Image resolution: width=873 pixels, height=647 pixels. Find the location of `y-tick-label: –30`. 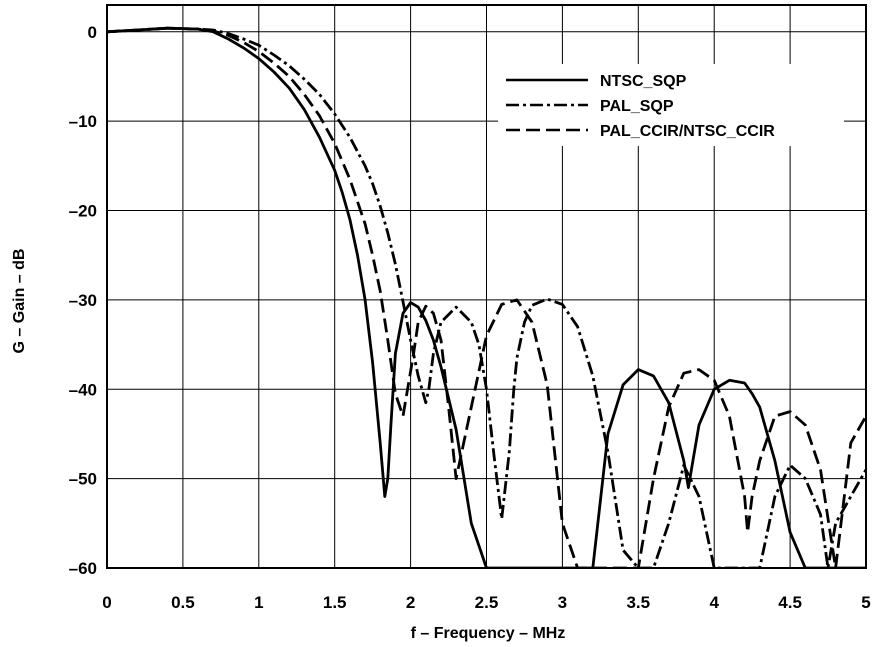

y-tick-label: –30 is located at coordinates (83, 300).